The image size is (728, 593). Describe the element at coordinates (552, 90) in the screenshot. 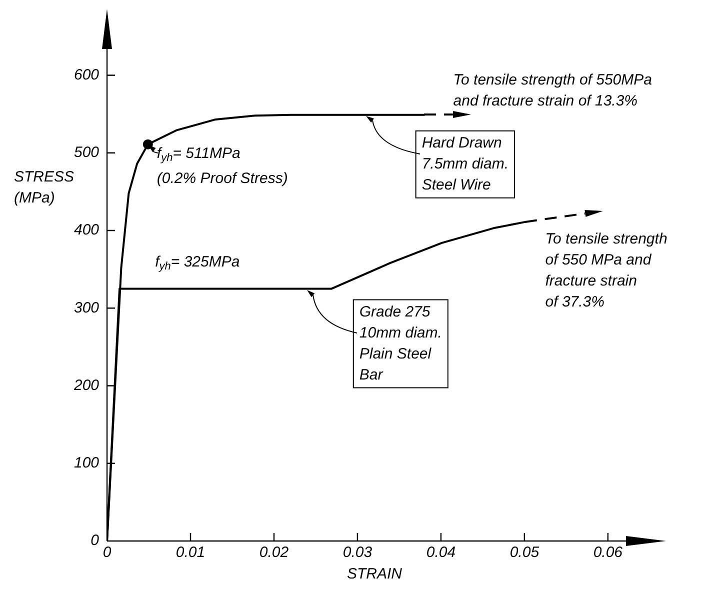

I see `annotation: To tensile strength of 550MPa and fracture strain of 13.3%` at that location.